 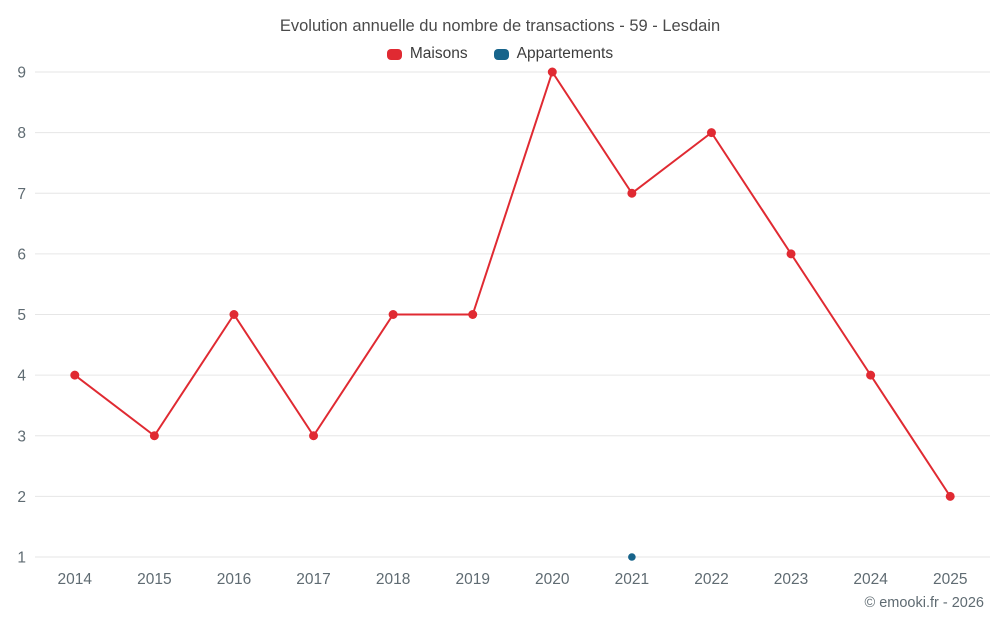 I want to click on y-axis-tick-label: 6, so click(x=21, y=254).